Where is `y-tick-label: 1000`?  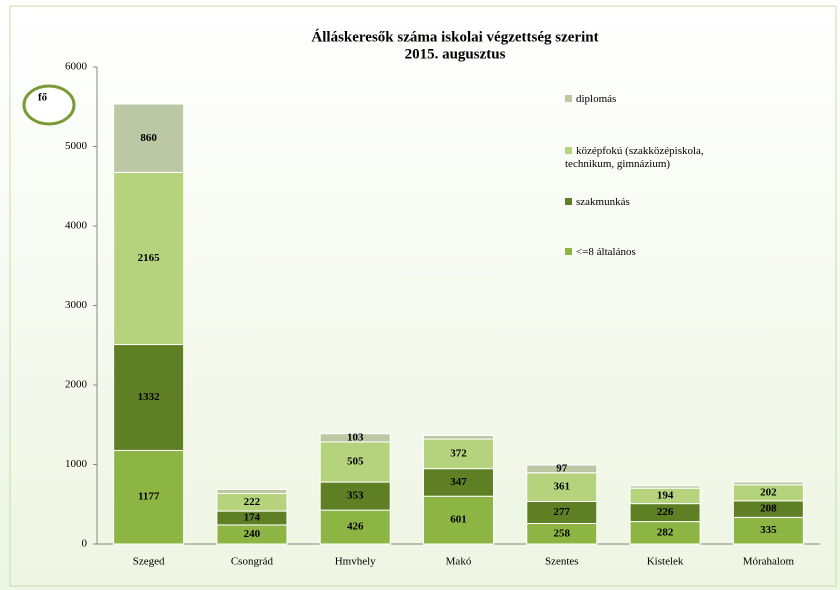
y-tick-label: 1000 is located at coordinates (76, 464).